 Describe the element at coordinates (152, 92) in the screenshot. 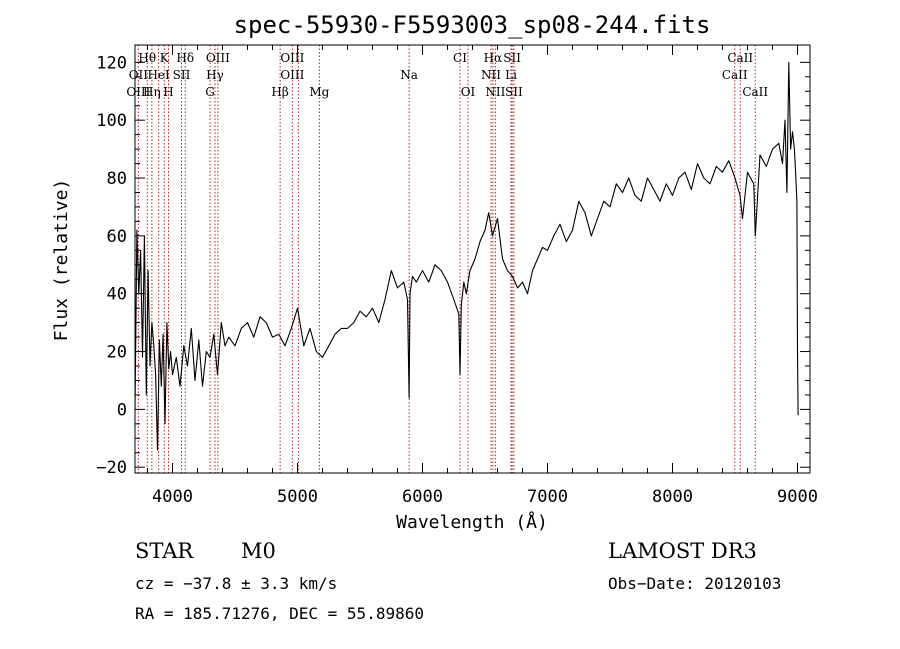

I see `line-label: Hη` at that location.